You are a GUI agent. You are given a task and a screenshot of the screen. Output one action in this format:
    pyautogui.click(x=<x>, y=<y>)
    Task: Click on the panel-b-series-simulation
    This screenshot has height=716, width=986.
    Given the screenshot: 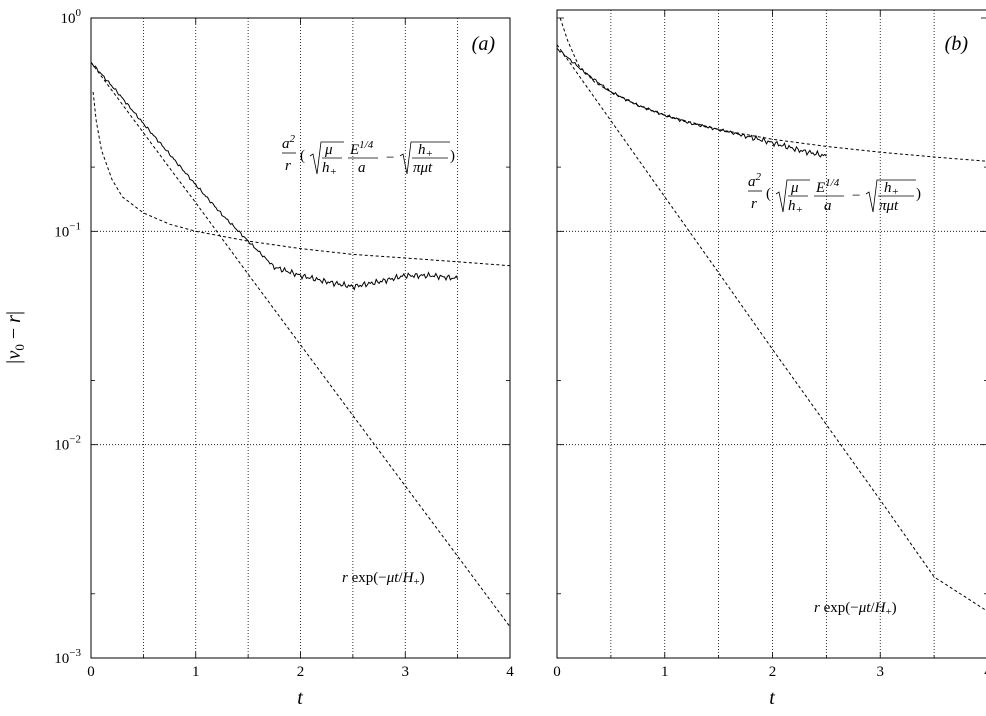 What is the action you would take?
    pyautogui.click(x=691, y=103)
    